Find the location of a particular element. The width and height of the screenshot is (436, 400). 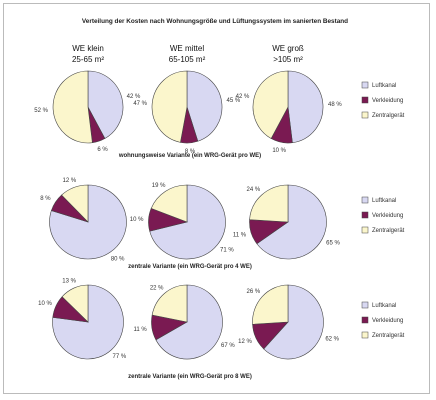

pie-pct-label-row1-col2-3: 47 % is located at coordinates (140, 104).